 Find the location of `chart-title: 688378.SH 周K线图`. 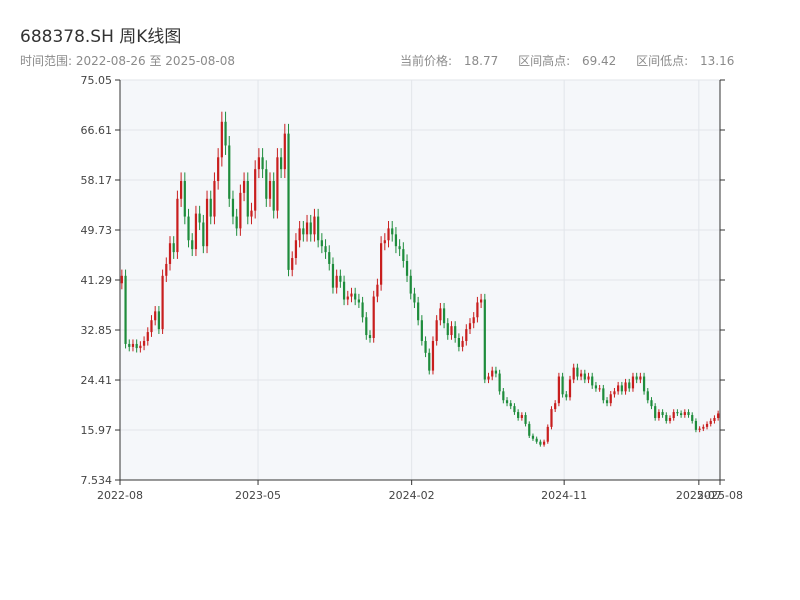

chart-title: 688378.SH 周K线图 is located at coordinates (101, 37).